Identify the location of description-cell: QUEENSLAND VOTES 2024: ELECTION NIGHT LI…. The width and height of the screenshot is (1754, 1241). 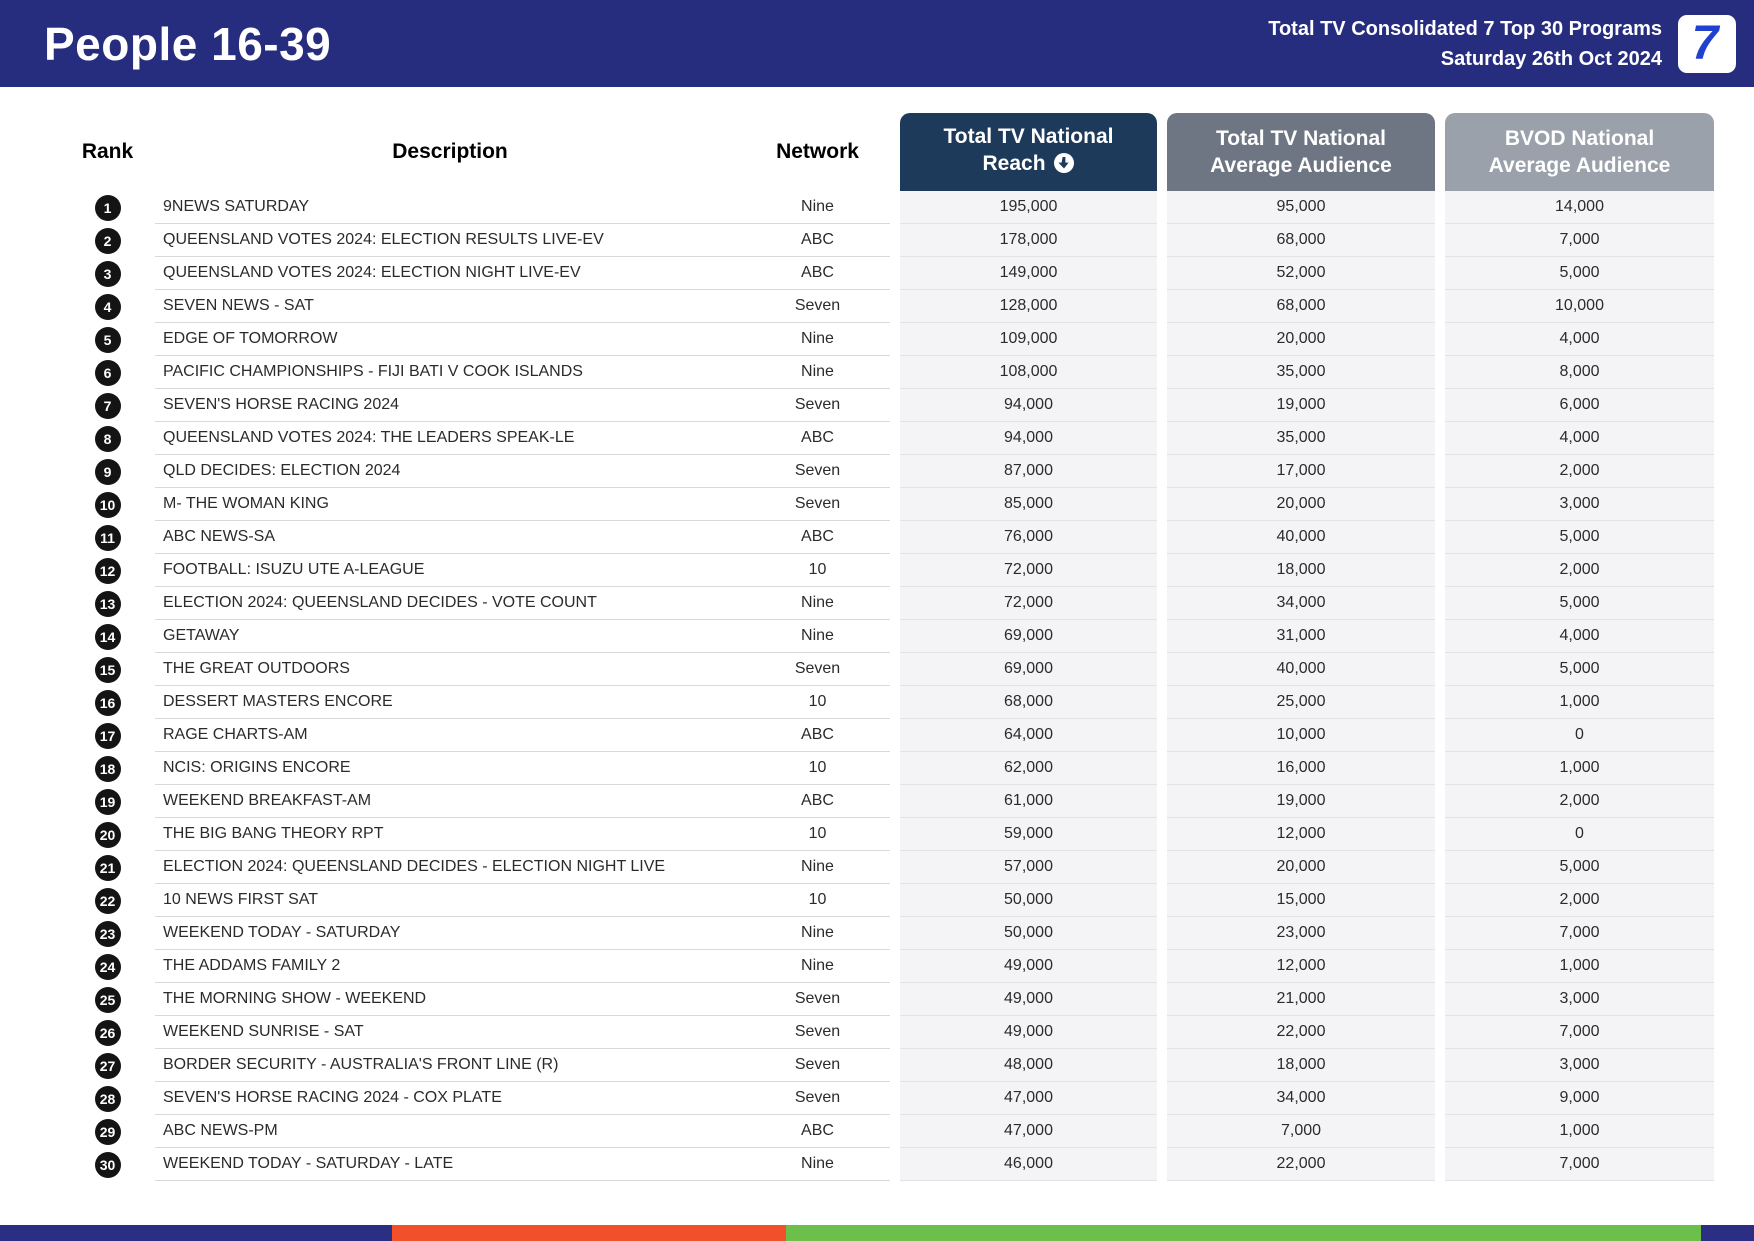
(450, 273).